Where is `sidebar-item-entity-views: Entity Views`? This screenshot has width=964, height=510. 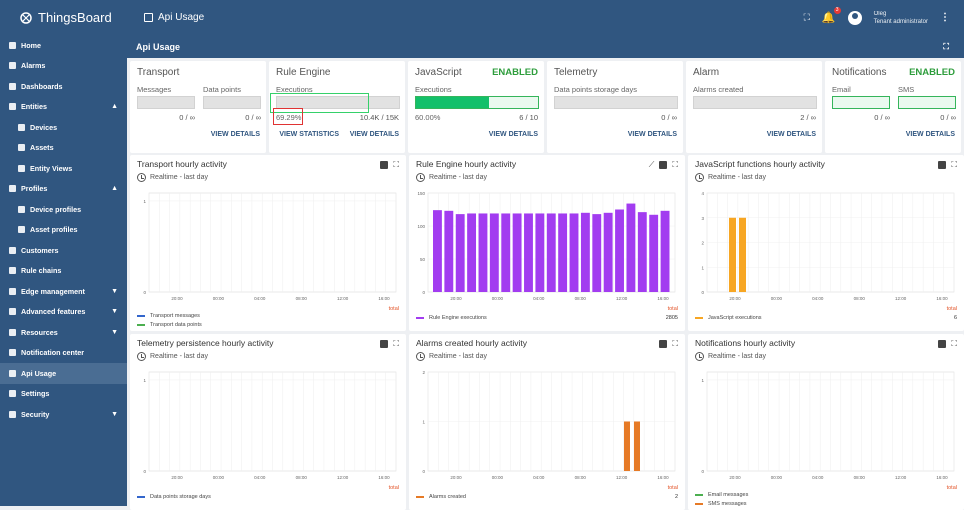 sidebar-item-entity-views: Entity Views is located at coordinates (63, 168).